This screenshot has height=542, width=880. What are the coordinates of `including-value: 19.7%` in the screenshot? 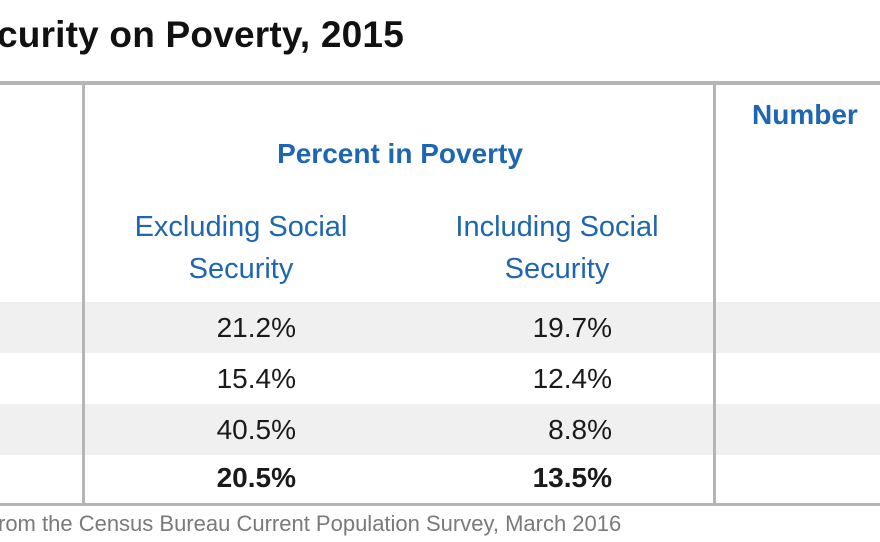 It's located at (572, 327).